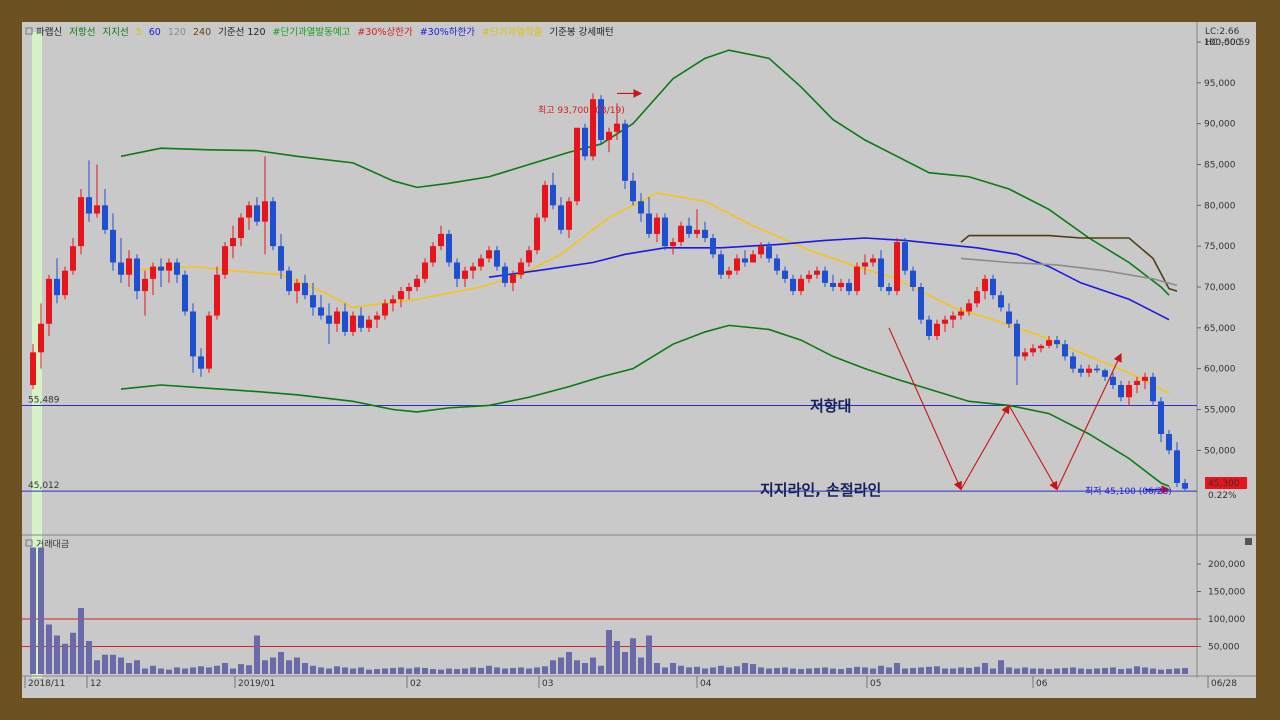  Describe the element at coordinates (37, 287) in the screenshot. I see `highlight-strip` at that location.